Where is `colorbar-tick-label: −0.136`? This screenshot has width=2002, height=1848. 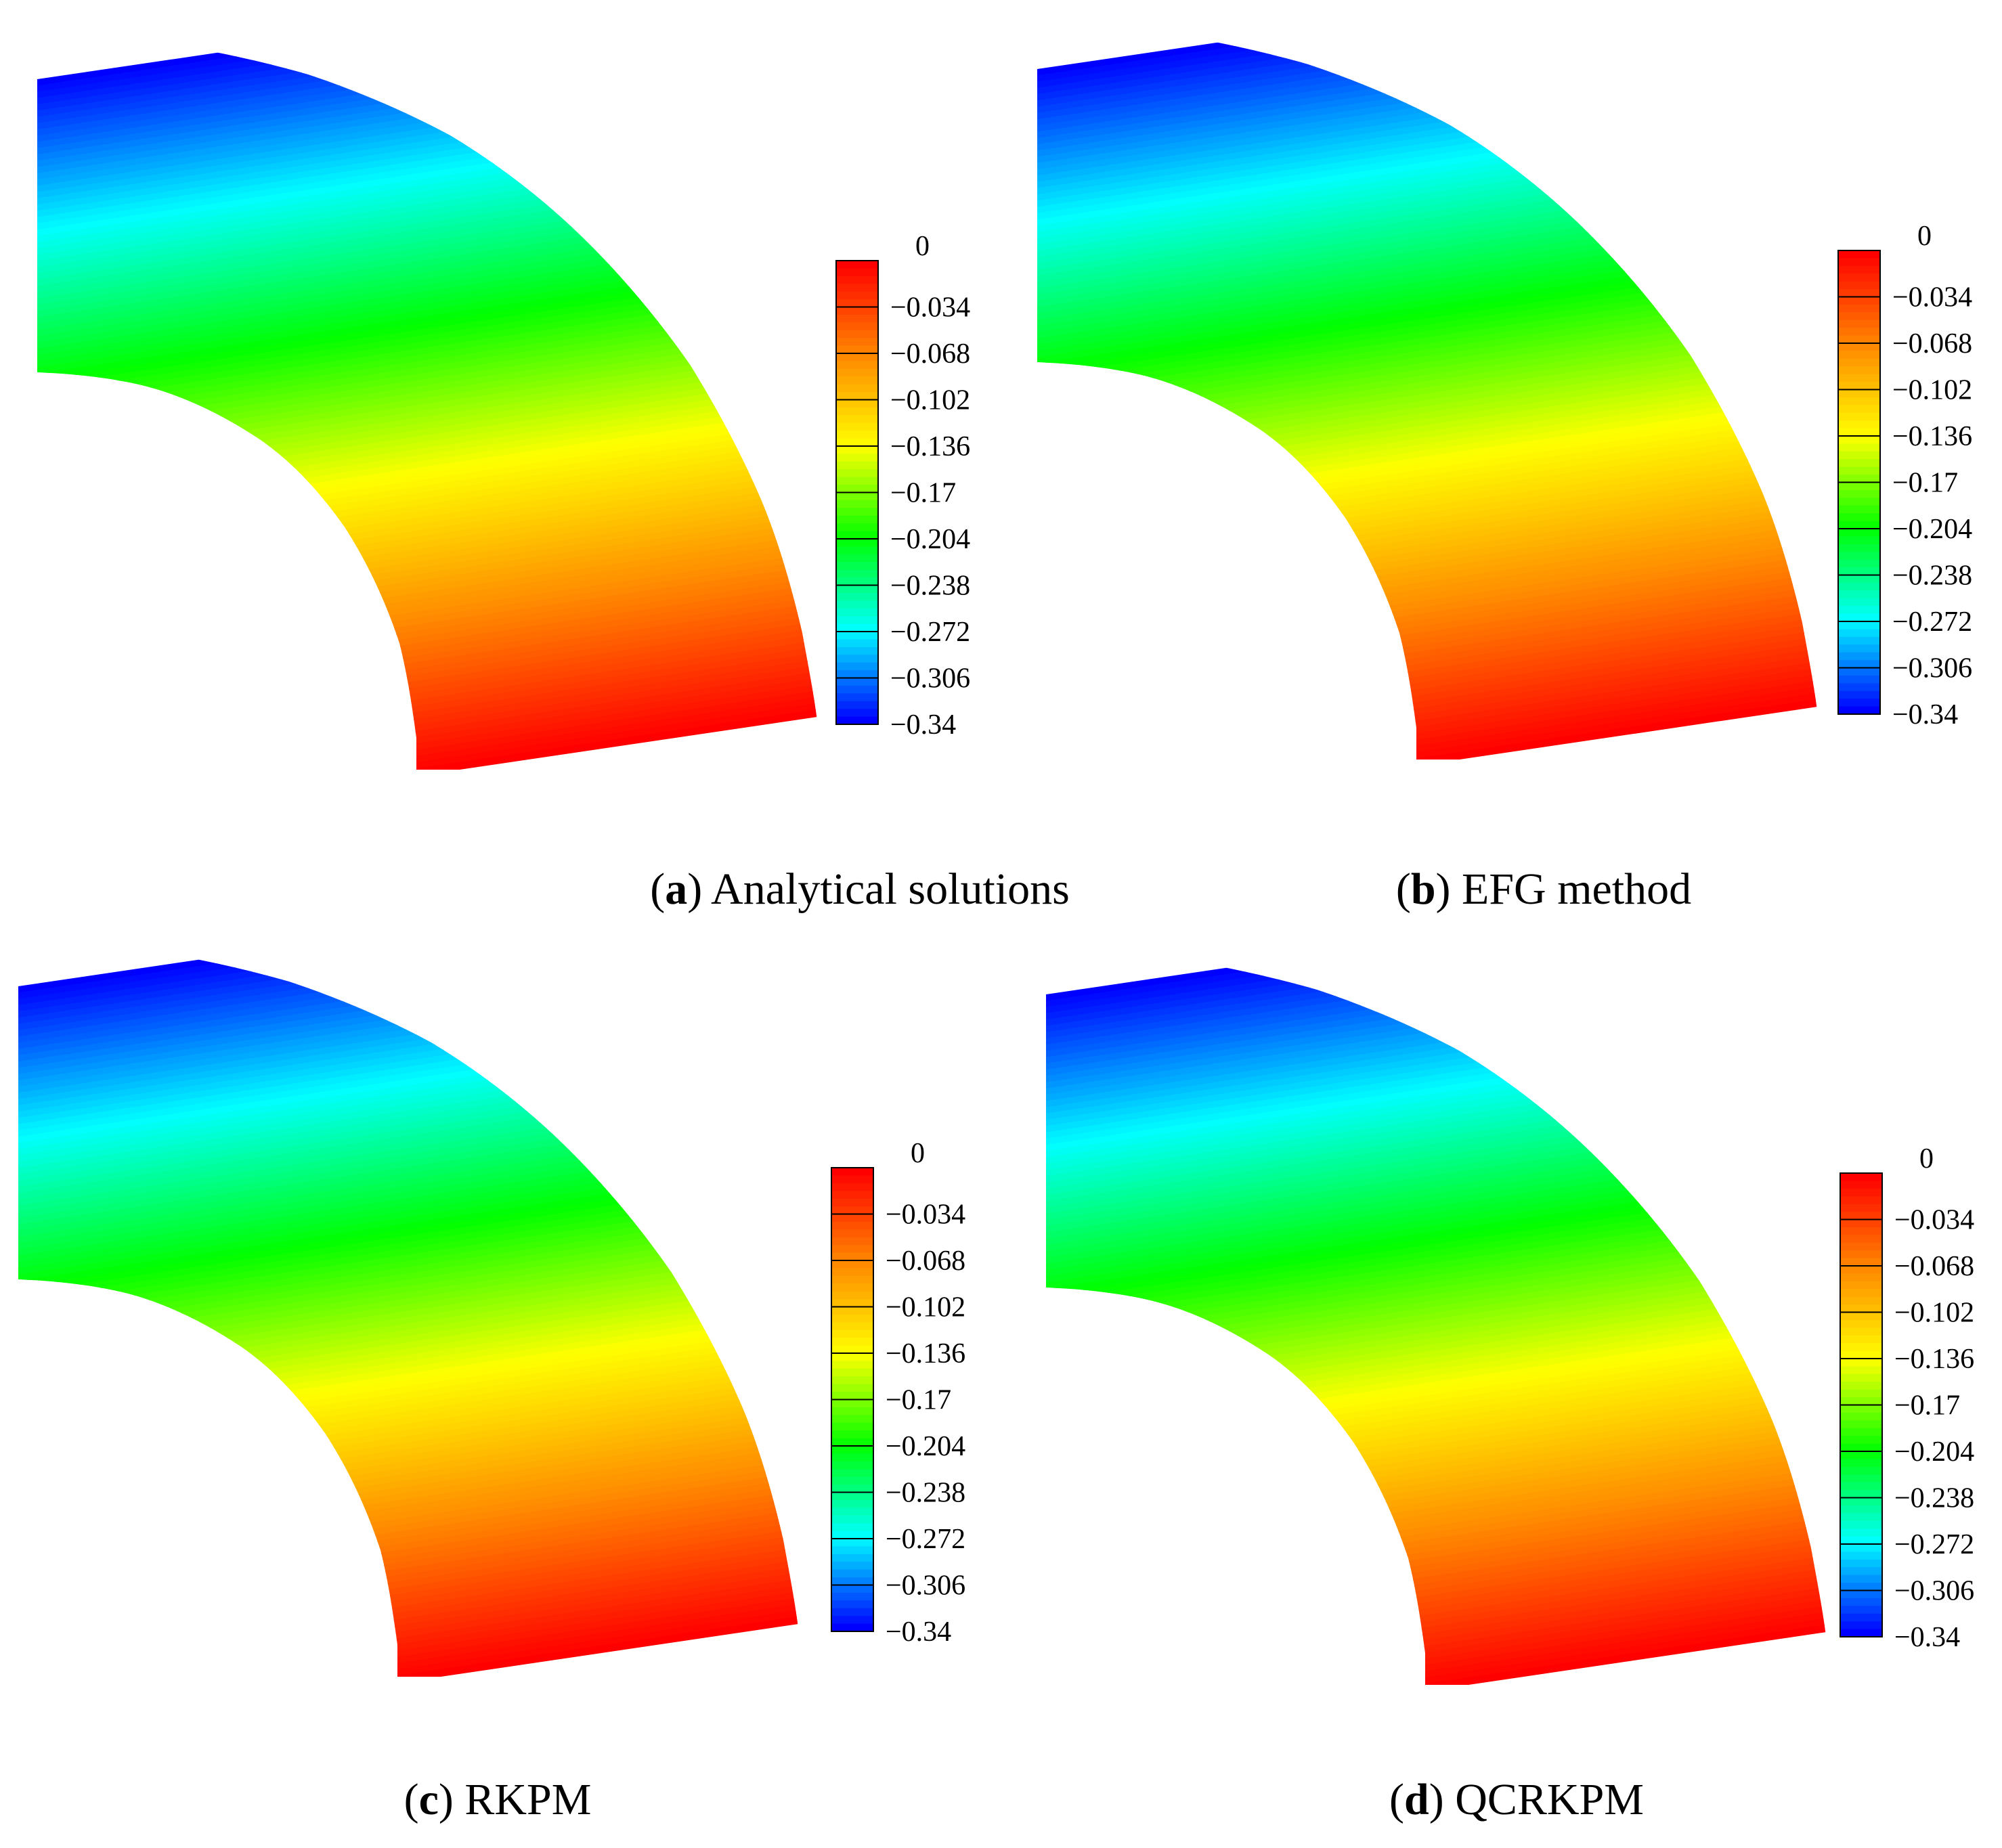 colorbar-tick-label: −0.136 is located at coordinates (1932, 437).